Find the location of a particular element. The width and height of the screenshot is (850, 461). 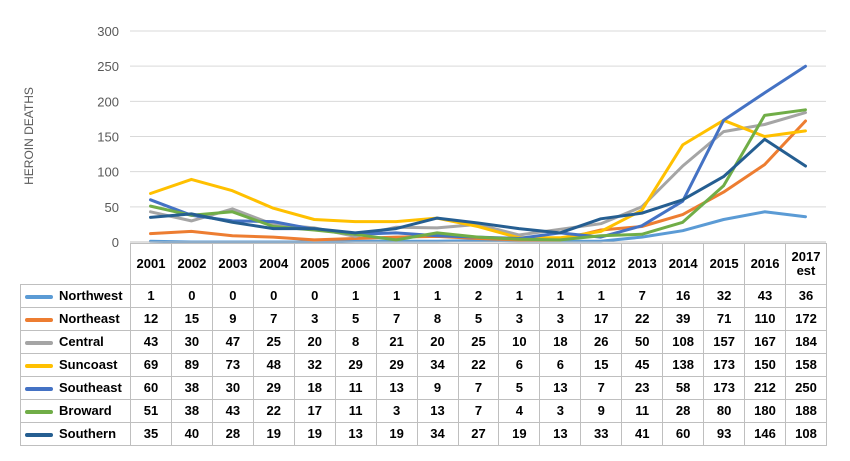

data-label: 51 is located at coordinates (151, 411).